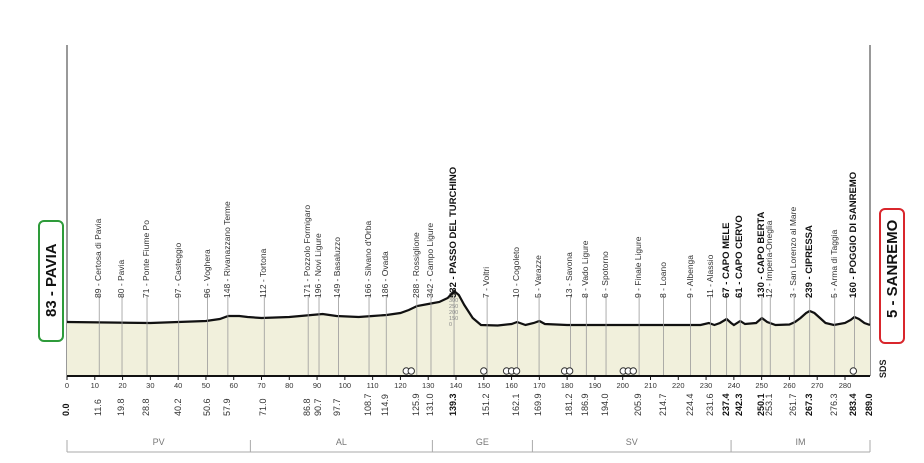 The width and height of the screenshot is (924, 463). I want to click on axis-tick-label: 190, so click(595, 385).